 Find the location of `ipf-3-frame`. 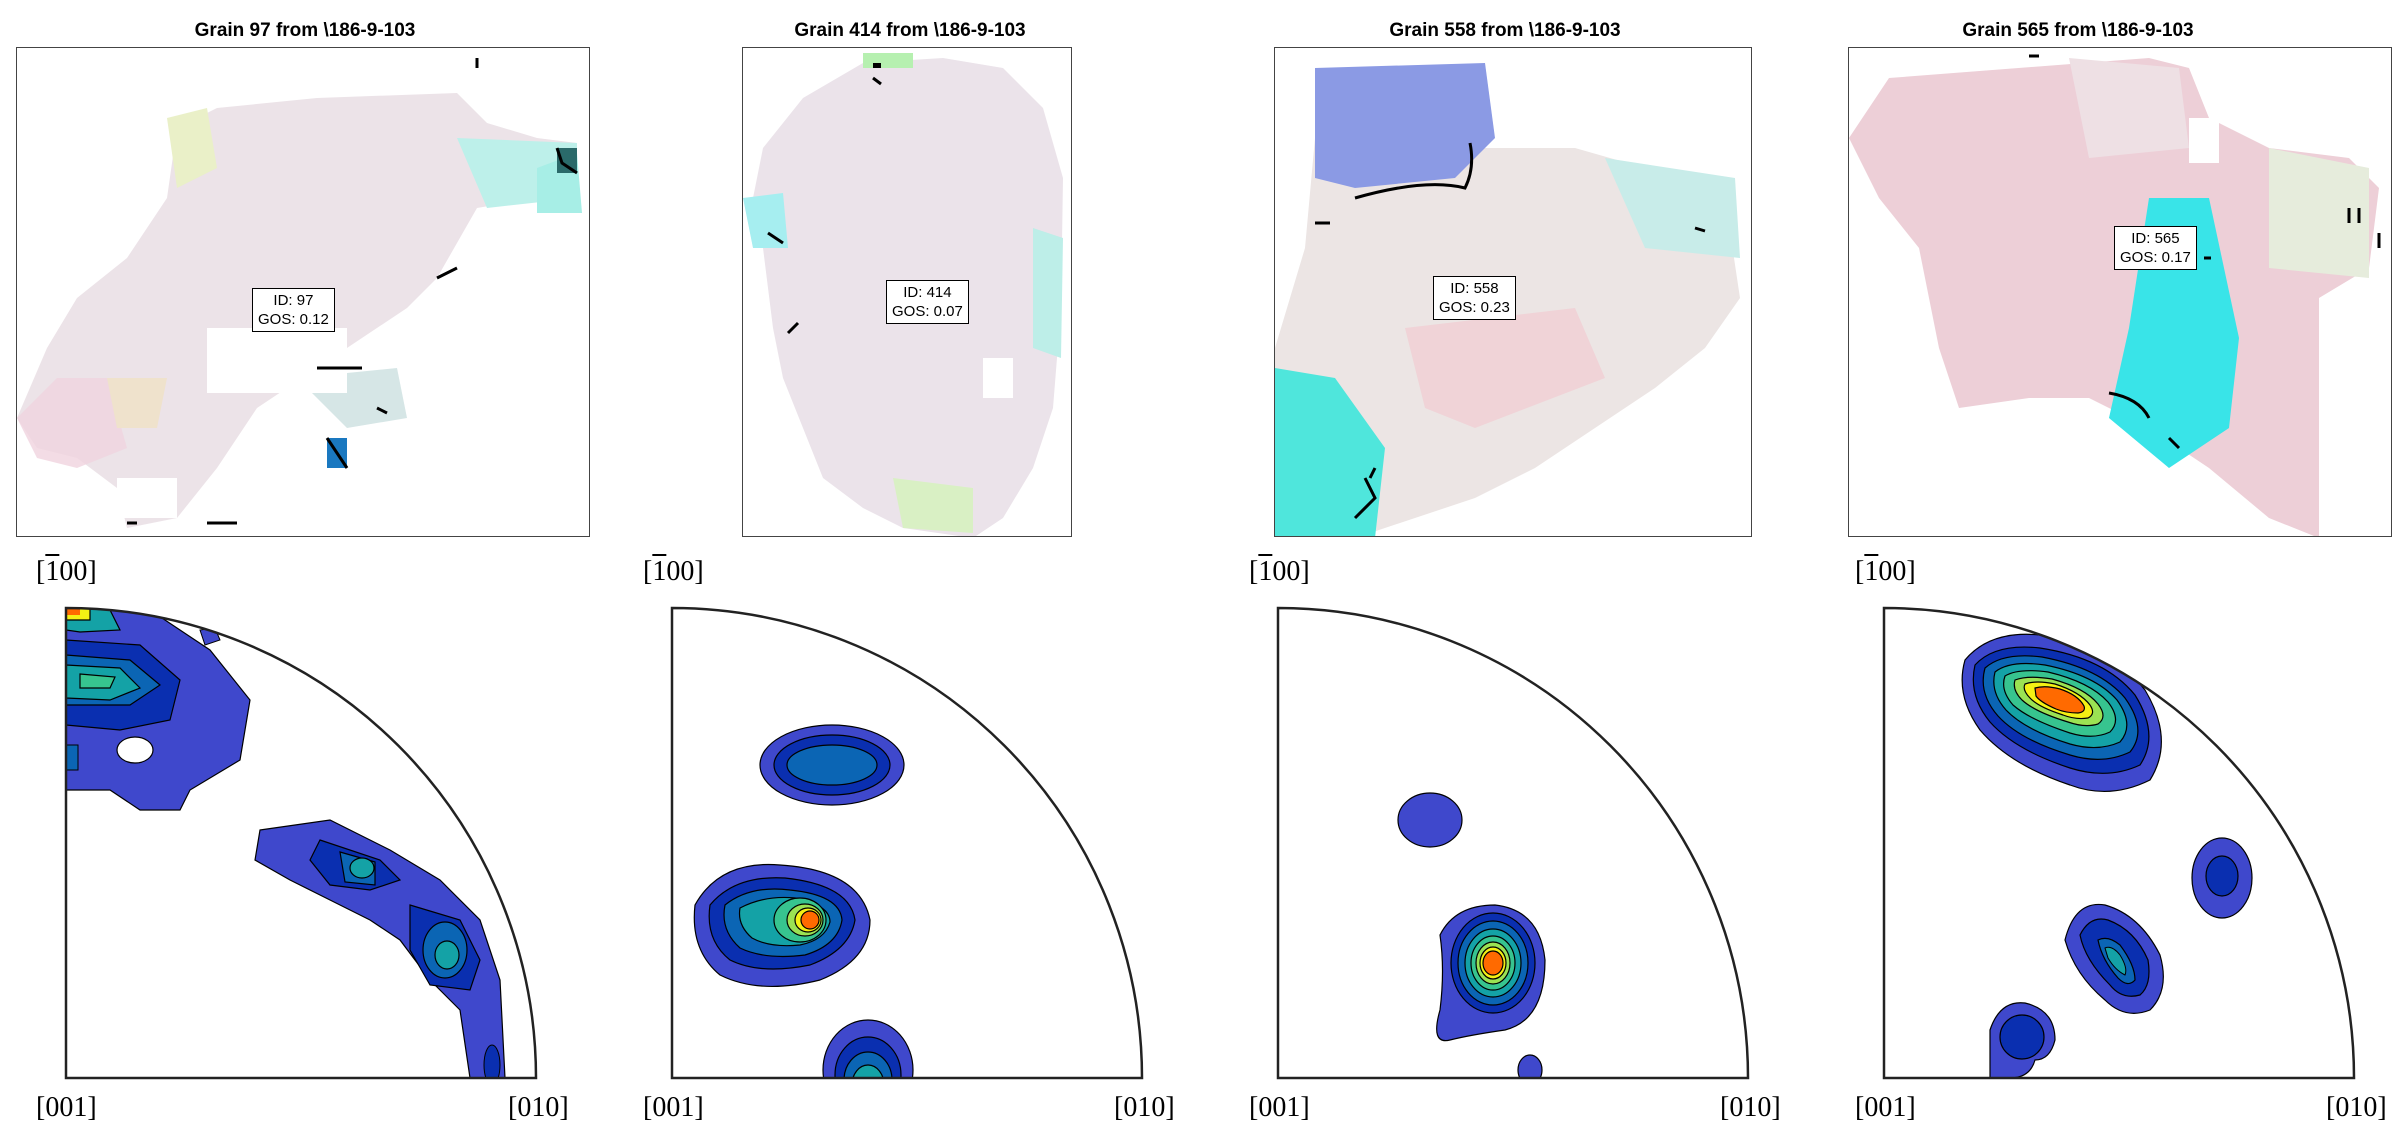

ipf-3-frame is located at coordinates (1513, 843).